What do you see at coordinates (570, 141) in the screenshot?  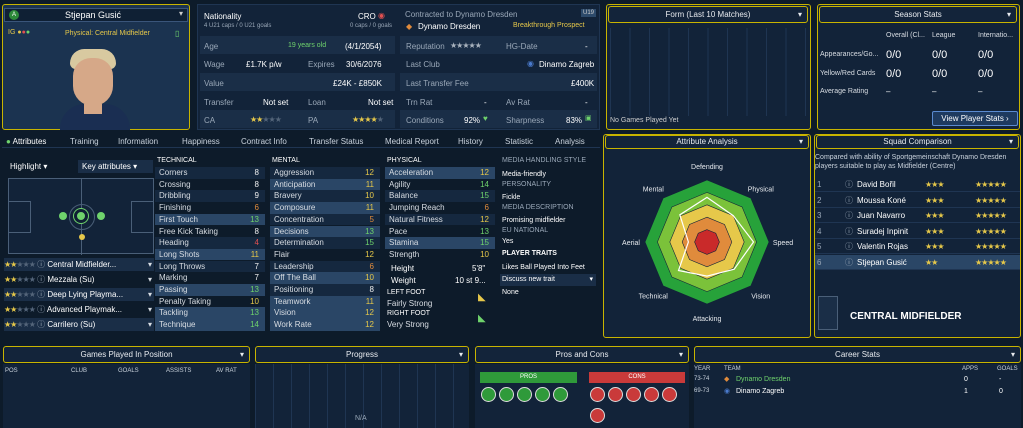 I see `tab-analysis: Analysis` at bounding box center [570, 141].